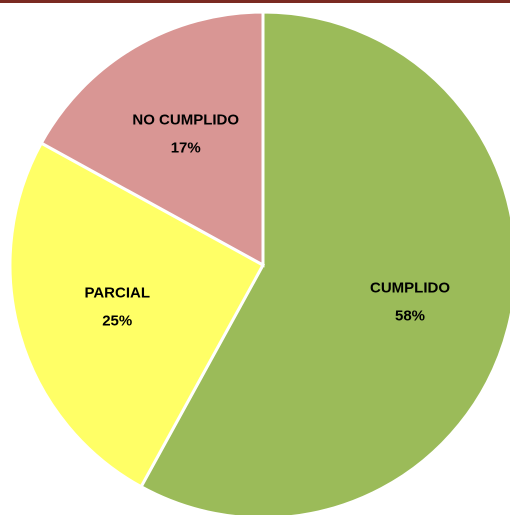 This screenshot has height=515, width=510. Describe the element at coordinates (185, 119) in the screenshot. I see `slice-label: NO CUMPLIDO` at that location.